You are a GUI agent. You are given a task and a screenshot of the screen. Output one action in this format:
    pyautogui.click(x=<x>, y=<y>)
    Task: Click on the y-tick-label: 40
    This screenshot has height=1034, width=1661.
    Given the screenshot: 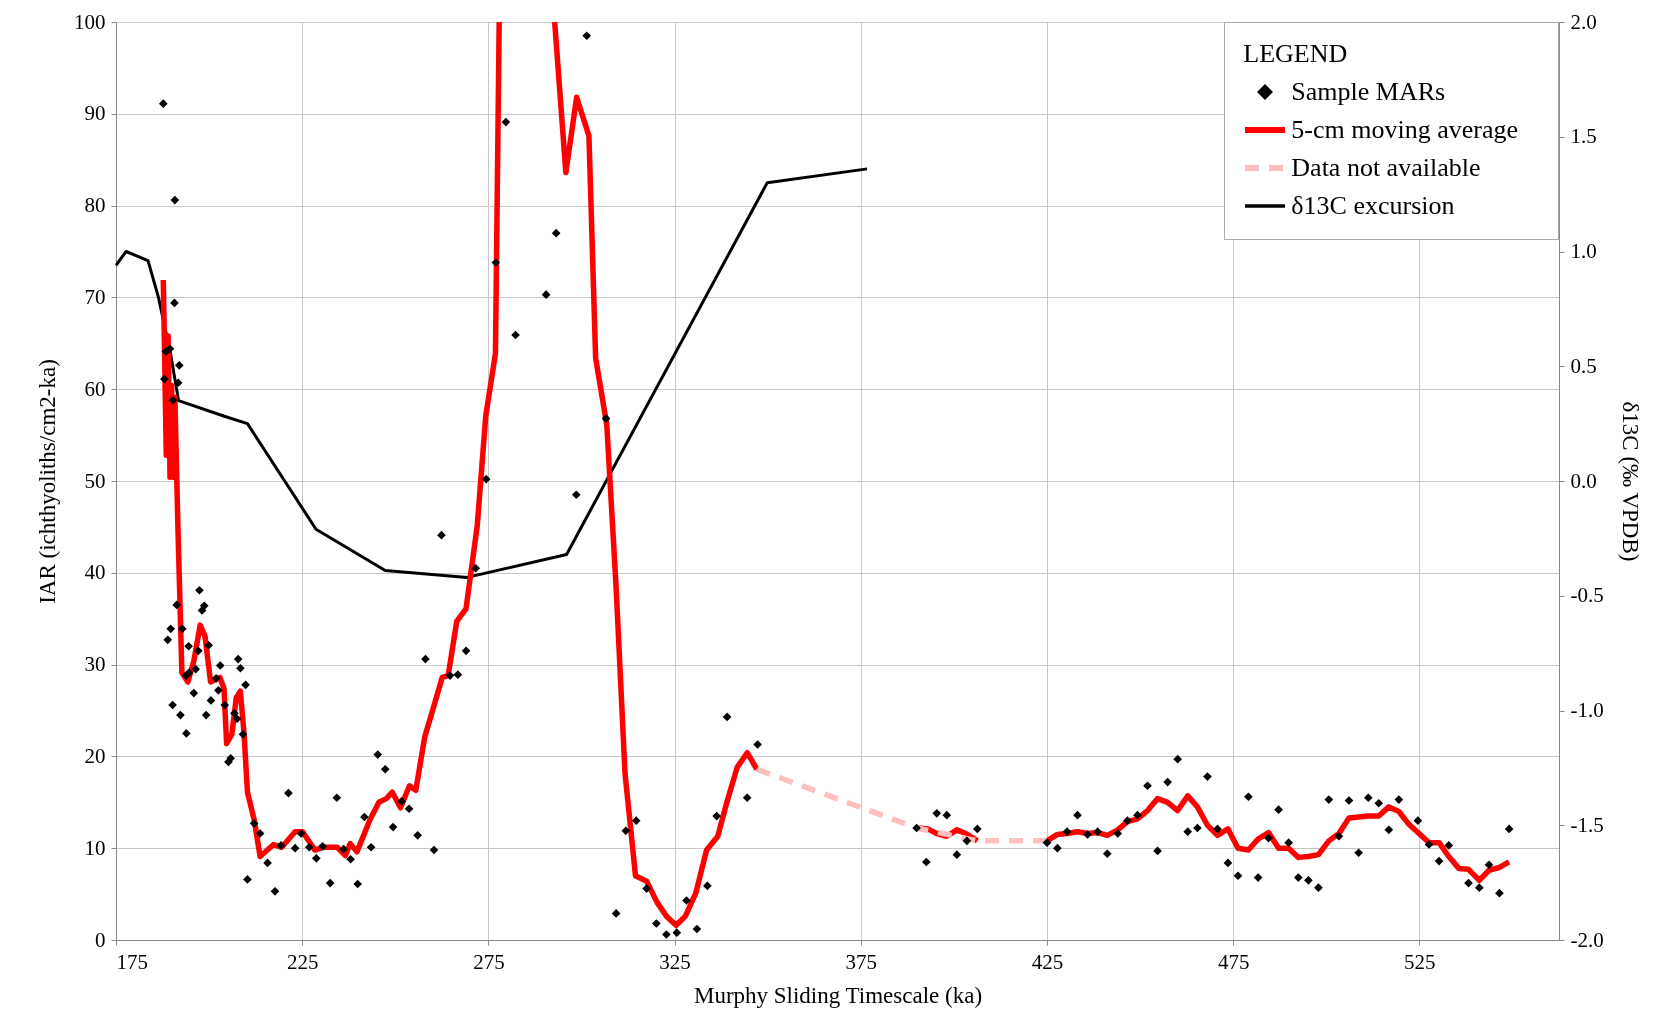 What is the action you would take?
    pyautogui.click(x=95, y=572)
    